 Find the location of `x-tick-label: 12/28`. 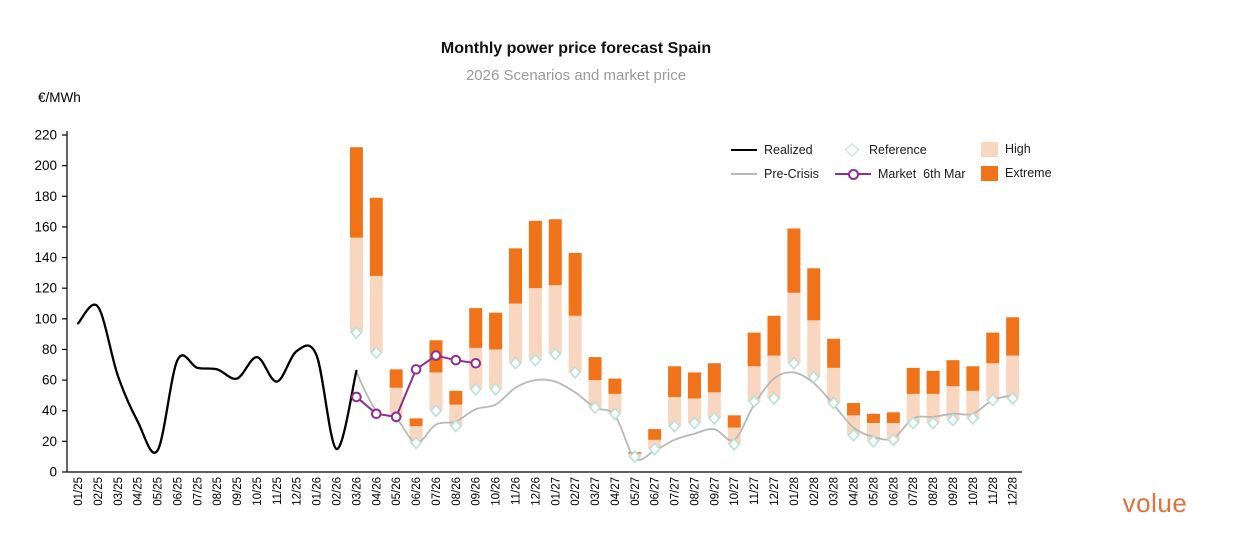

x-tick-label: 12/28 is located at coordinates (1014, 491).